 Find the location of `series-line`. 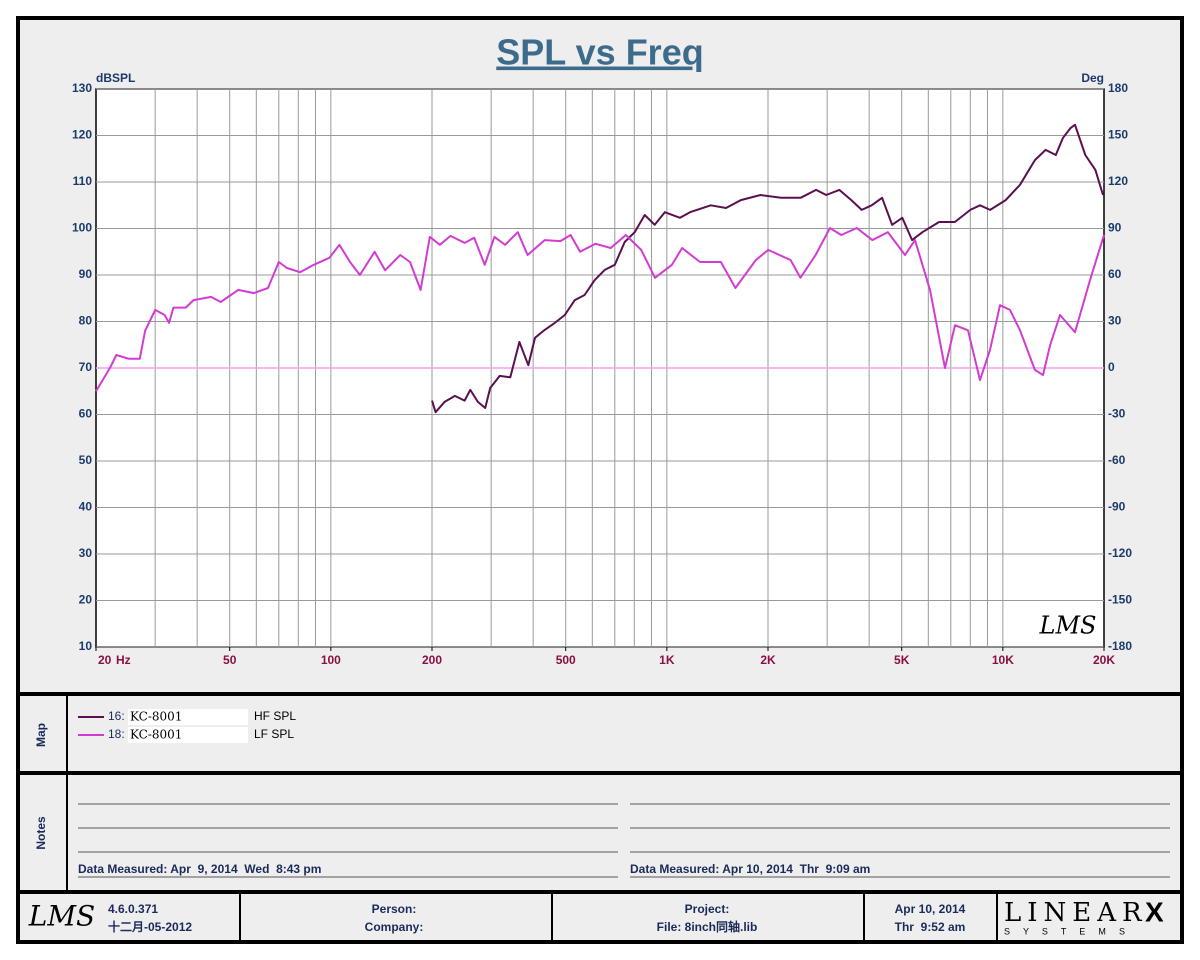

series-line is located at coordinates (600, 309).